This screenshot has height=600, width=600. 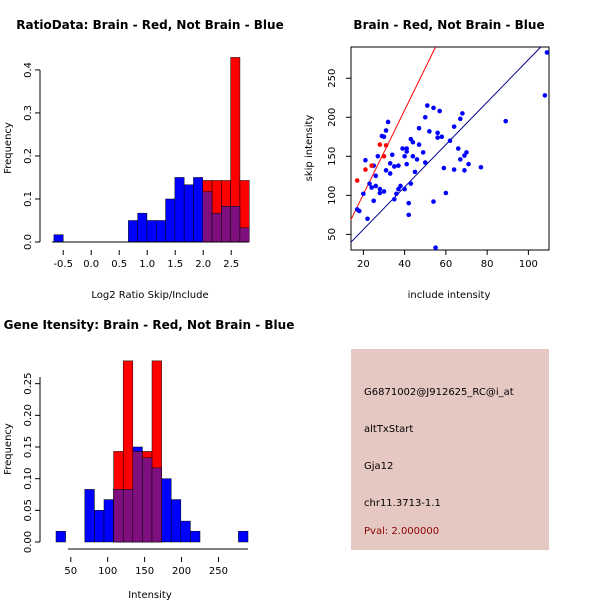 I want to click on scatter-title: Brain - Red, Not Brain - Blue, so click(x=448, y=25).